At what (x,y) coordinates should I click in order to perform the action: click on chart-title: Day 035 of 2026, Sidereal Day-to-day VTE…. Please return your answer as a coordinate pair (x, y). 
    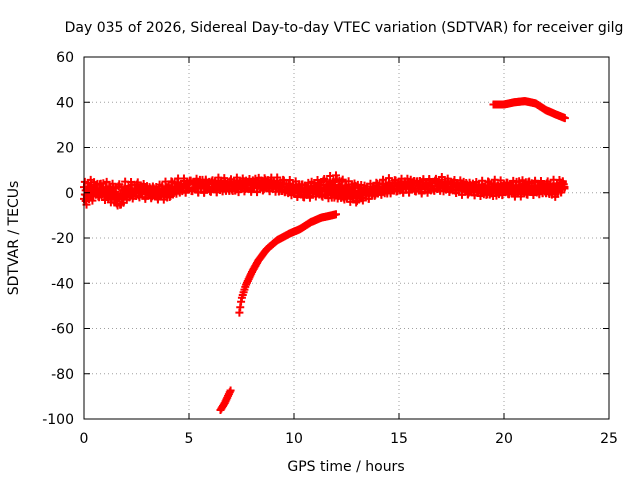
    Looking at the image, I should click on (344, 28).